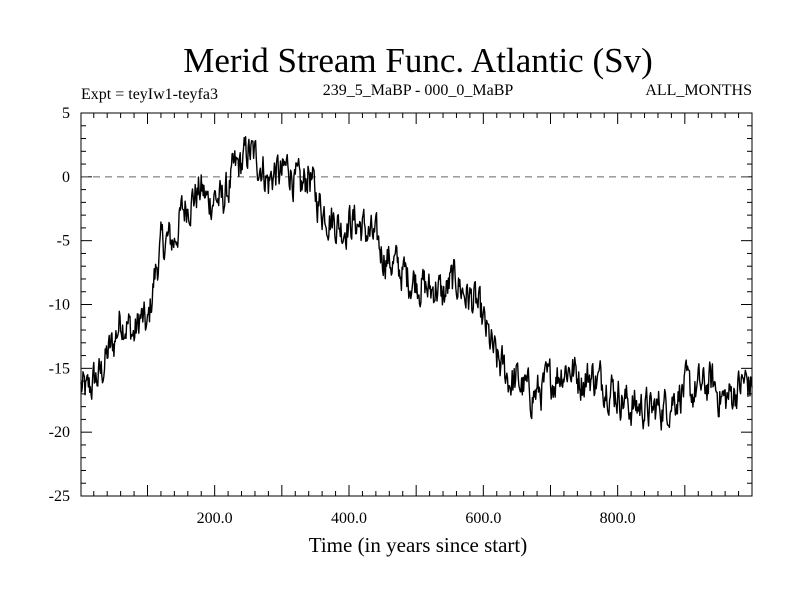 Image resolution: width=800 pixels, height=600 pixels. What do you see at coordinates (418, 90) in the screenshot?
I see `period-label: 239_5_MaBP - 000_0_MaBP` at bounding box center [418, 90].